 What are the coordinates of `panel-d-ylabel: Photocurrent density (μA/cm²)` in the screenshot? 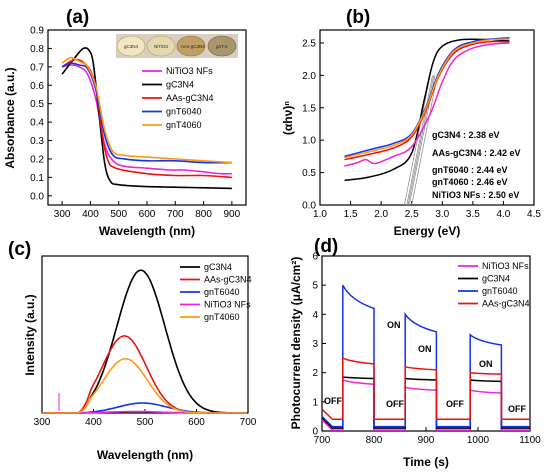 It's located at (296, 343).